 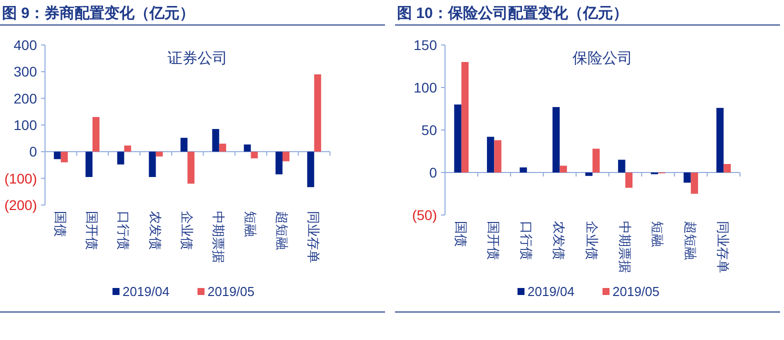 What do you see at coordinates (26, 45) in the screenshot?
I see `y-tick-label: 400` at bounding box center [26, 45].